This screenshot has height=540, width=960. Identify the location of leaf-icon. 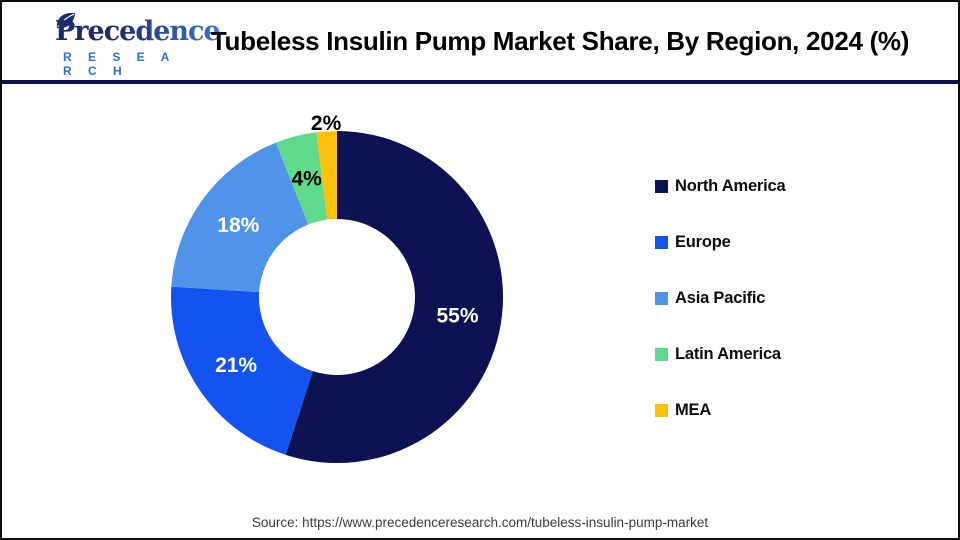
(65, 20).